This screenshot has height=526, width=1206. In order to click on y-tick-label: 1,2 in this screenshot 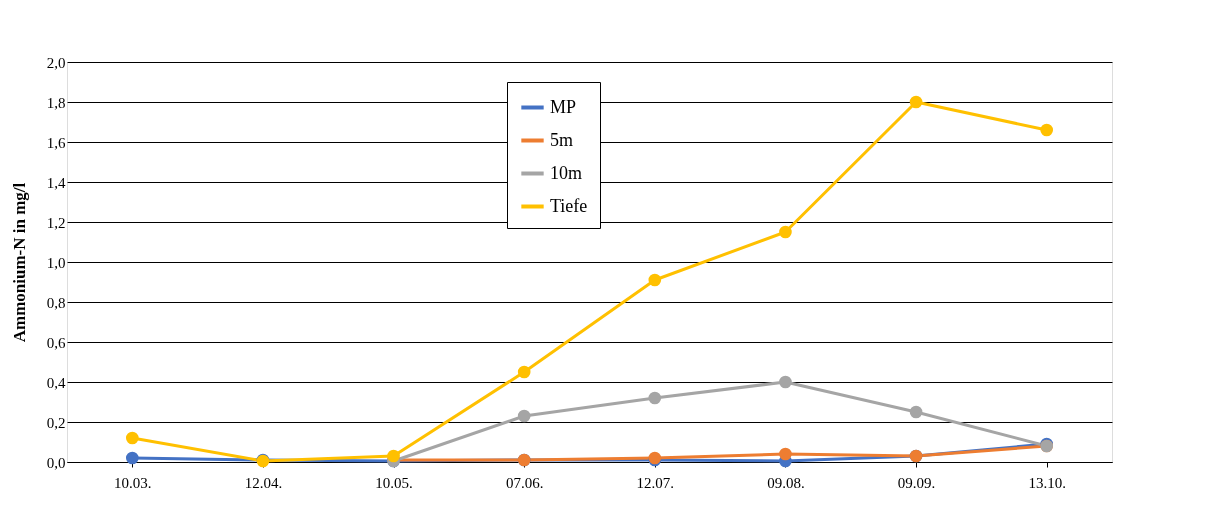, I will do `click(56, 222)`.